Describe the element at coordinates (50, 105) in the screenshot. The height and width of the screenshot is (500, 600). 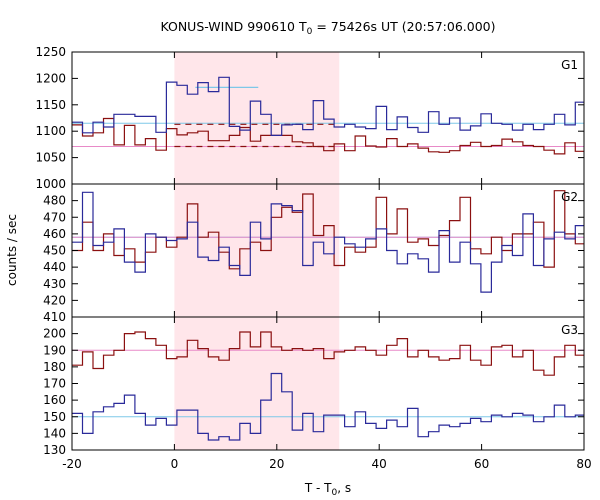
I see `y-tick-label: 1150` at that location.